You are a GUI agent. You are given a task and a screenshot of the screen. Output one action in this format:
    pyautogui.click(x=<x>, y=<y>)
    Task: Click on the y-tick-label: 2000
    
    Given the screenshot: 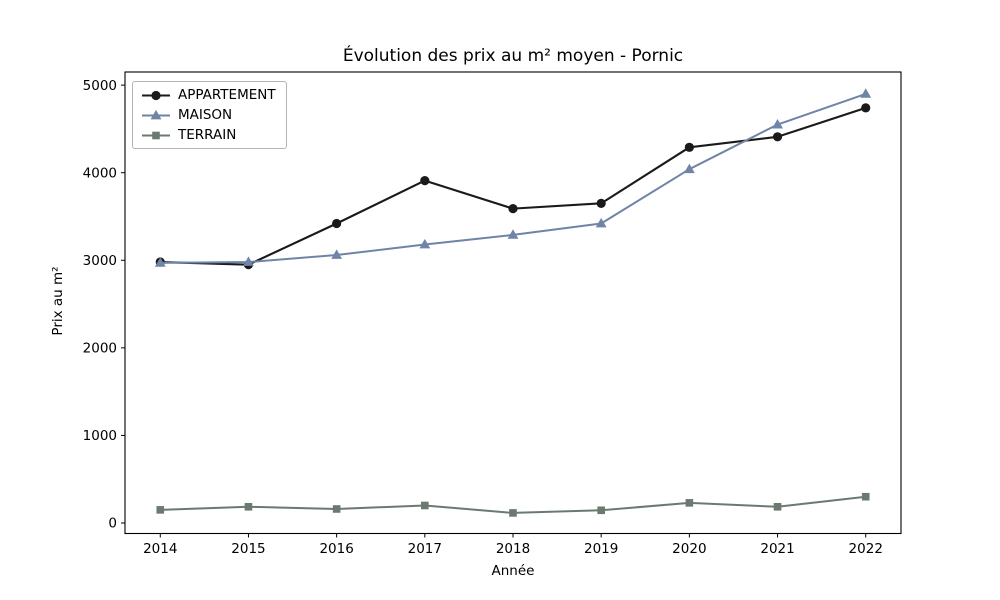 What is the action you would take?
    pyautogui.click(x=100, y=349)
    